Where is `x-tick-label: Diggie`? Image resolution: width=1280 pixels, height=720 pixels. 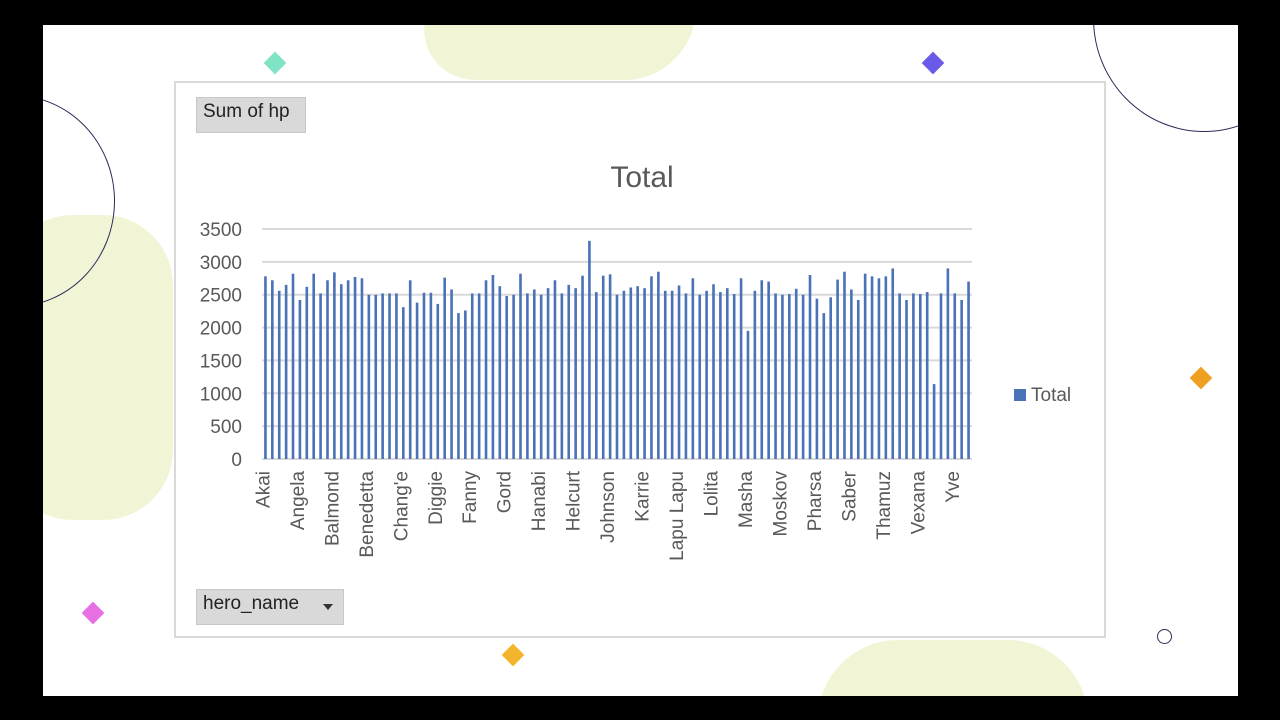
x-tick-label: Diggie is located at coordinates (436, 498).